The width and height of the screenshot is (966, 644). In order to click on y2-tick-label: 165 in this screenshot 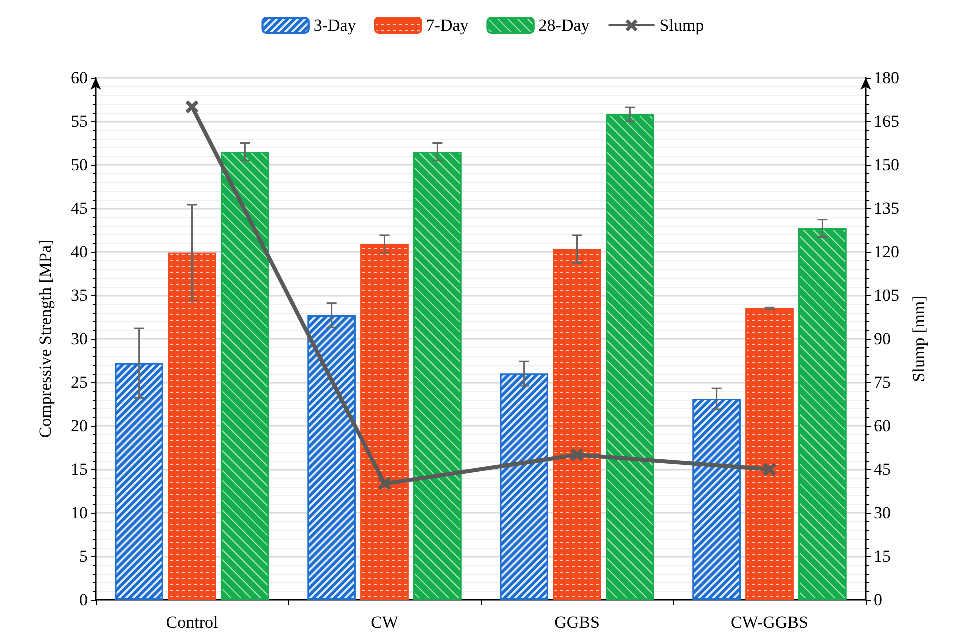, I will do `click(887, 121)`.